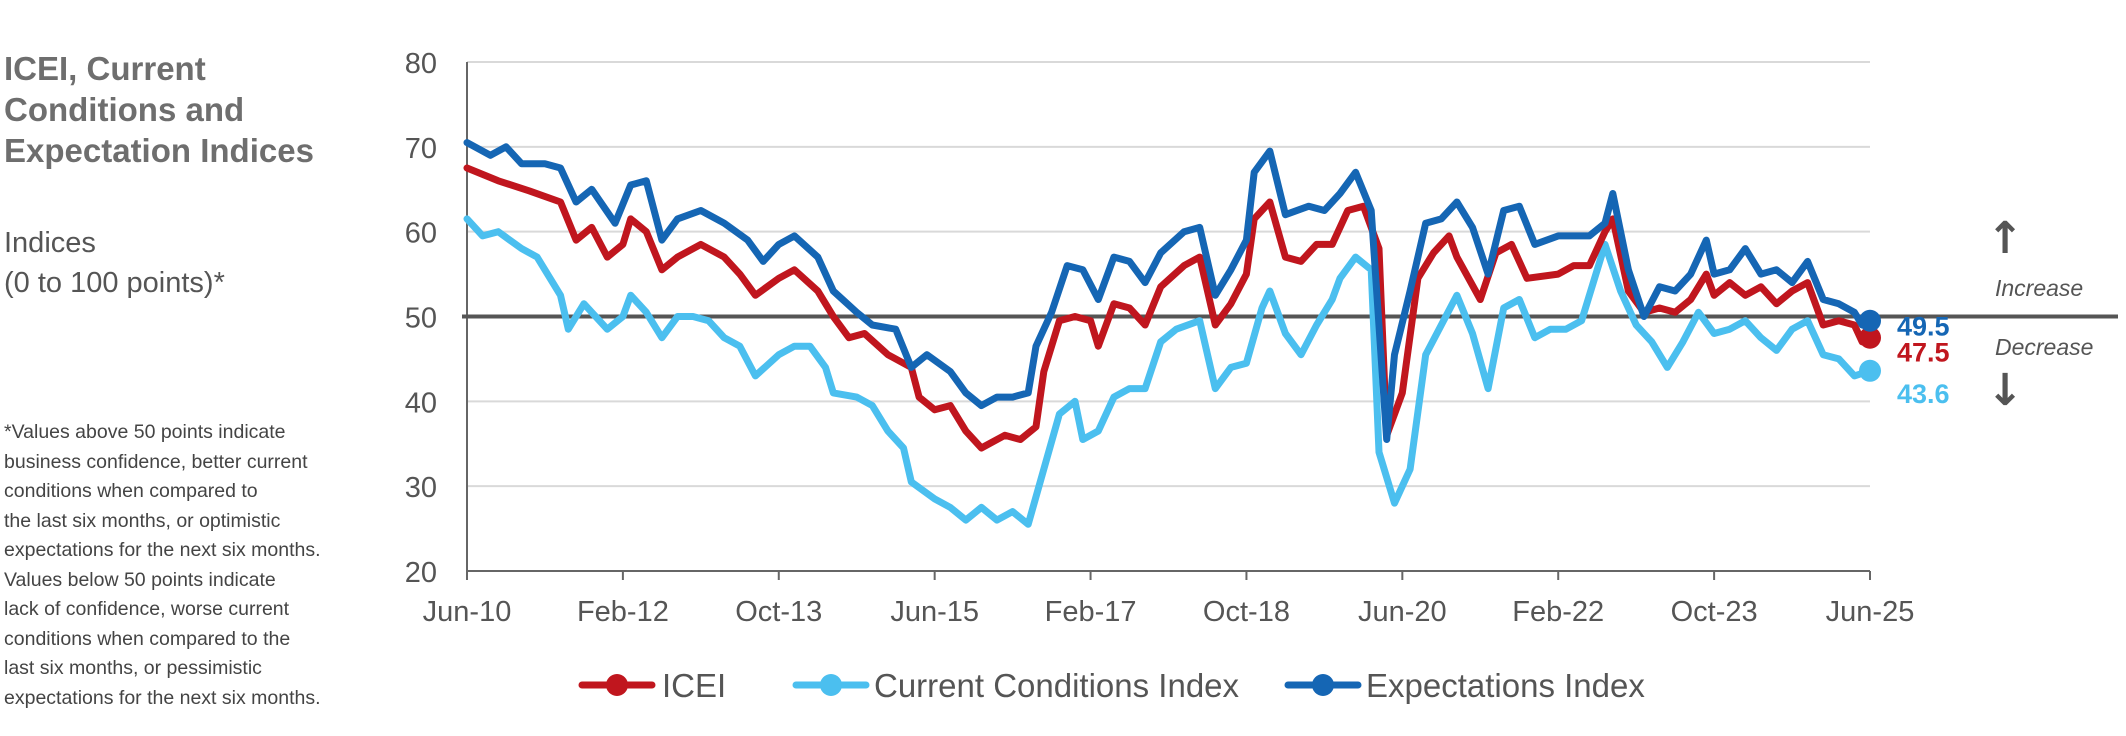 Image resolution: width=2126 pixels, height=736 pixels. What do you see at coordinates (421, 149) in the screenshot?
I see `y-tick-label: 70` at bounding box center [421, 149].